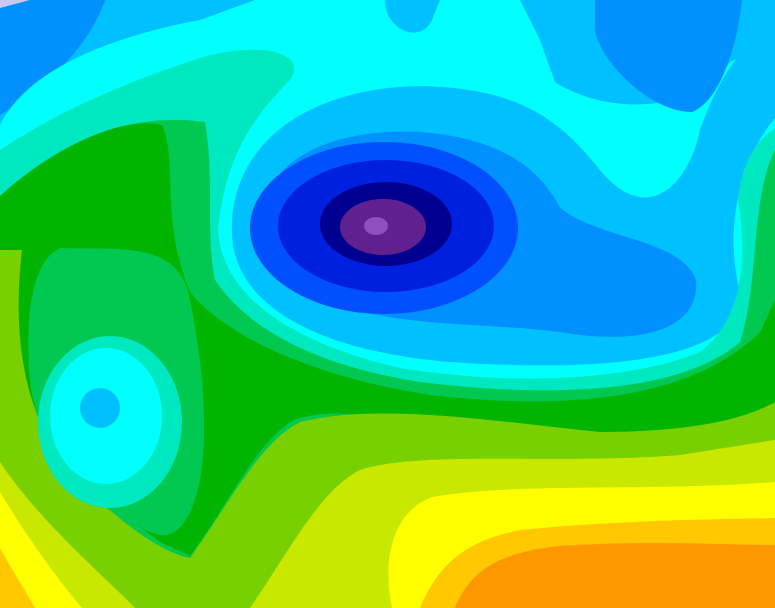 The width and height of the screenshot is (775, 608). I want to click on gold-left-region, so click(17, 578).